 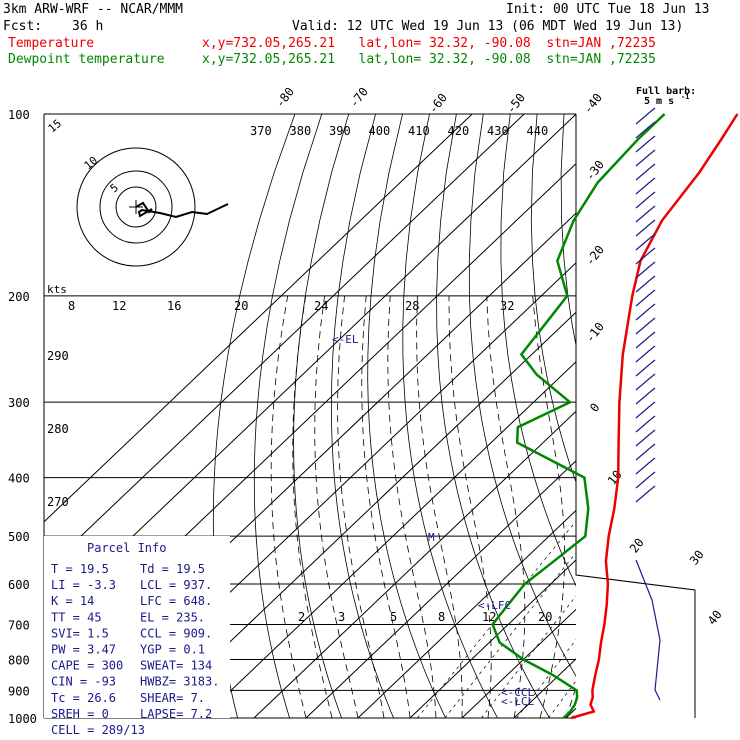 What do you see at coordinates (19, 660) in the screenshot?
I see `pressure-label-800: 800` at bounding box center [19, 660].